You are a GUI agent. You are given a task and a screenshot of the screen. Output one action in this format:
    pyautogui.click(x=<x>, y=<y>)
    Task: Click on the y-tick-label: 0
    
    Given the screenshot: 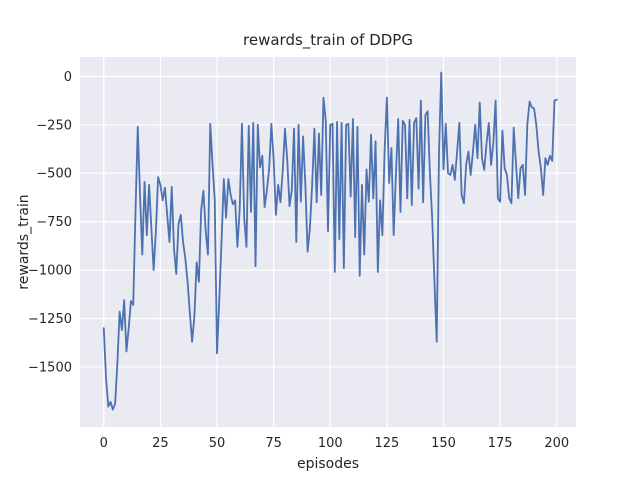 What is the action you would take?
    pyautogui.click(x=68, y=77)
    